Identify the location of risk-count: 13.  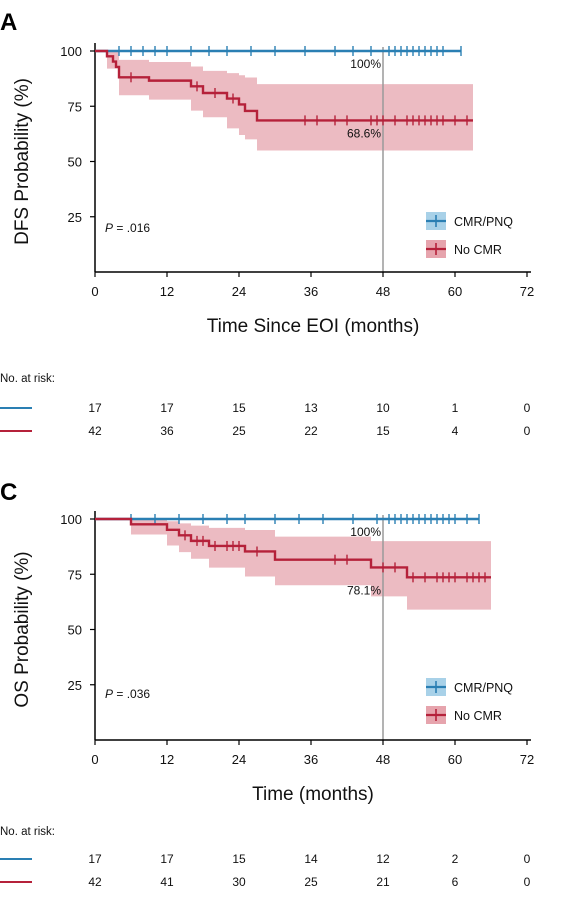
(311, 408).